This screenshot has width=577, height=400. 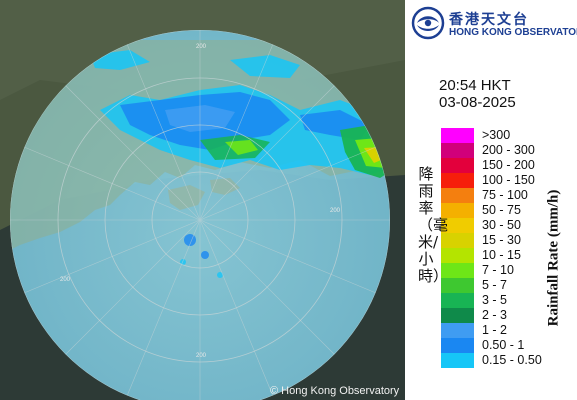 I want to click on legend-label: 75 - 100, so click(x=505, y=195).